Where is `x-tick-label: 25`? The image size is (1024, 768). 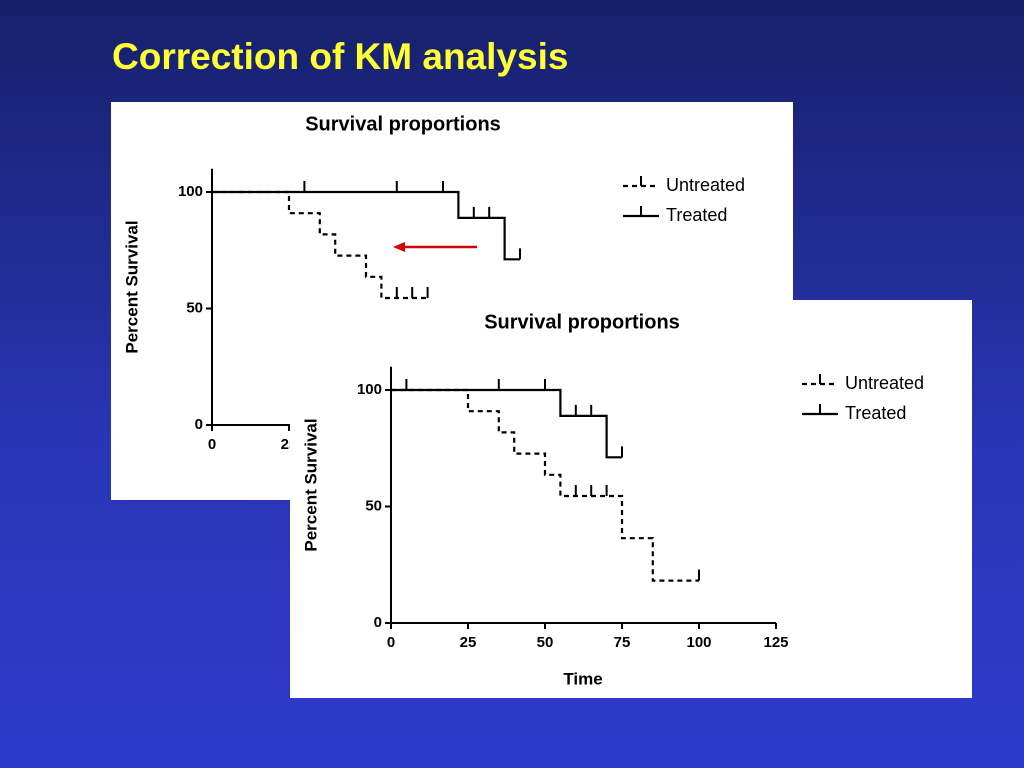 x-tick-label: 25 is located at coordinates (468, 642).